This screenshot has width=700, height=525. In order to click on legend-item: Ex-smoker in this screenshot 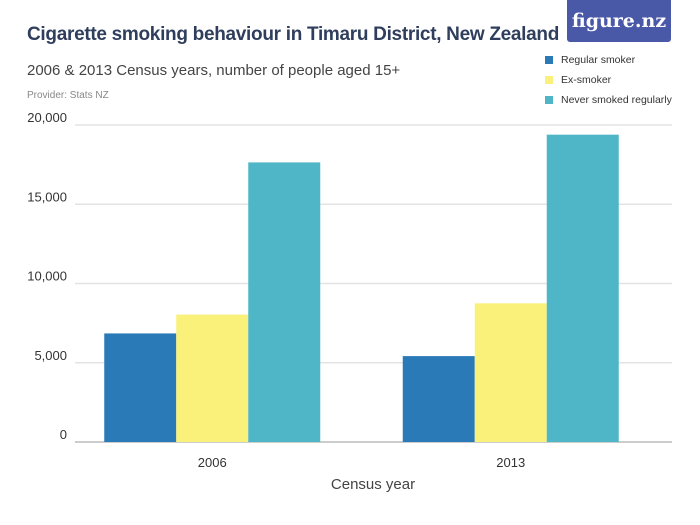, I will do `click(608, 80)`.